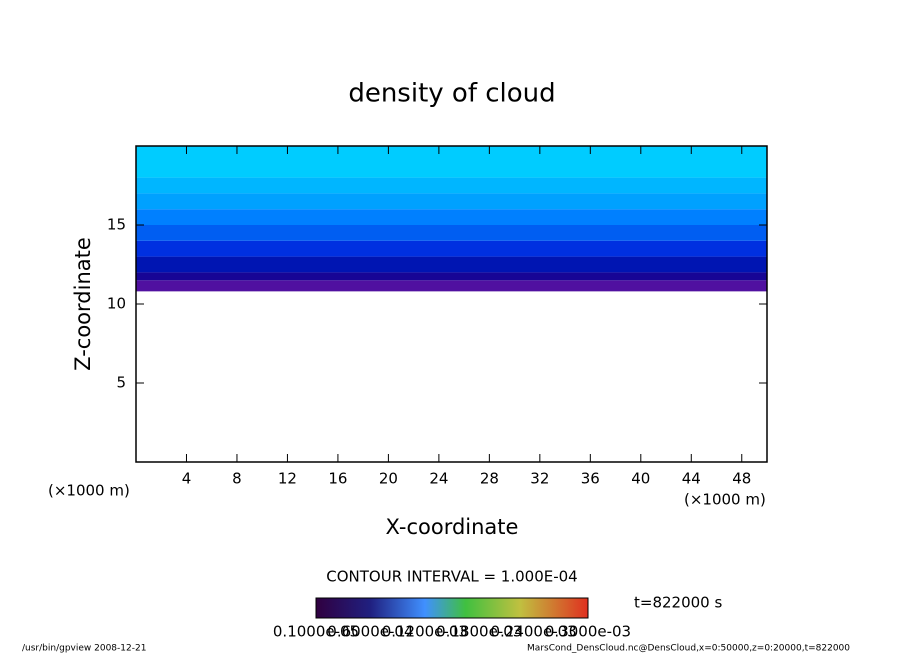 This screenshot has height=654, width=904. Describe the element at coordinates (237, 479) in the screenshot. I see `x-tick-label: 8` at that location.